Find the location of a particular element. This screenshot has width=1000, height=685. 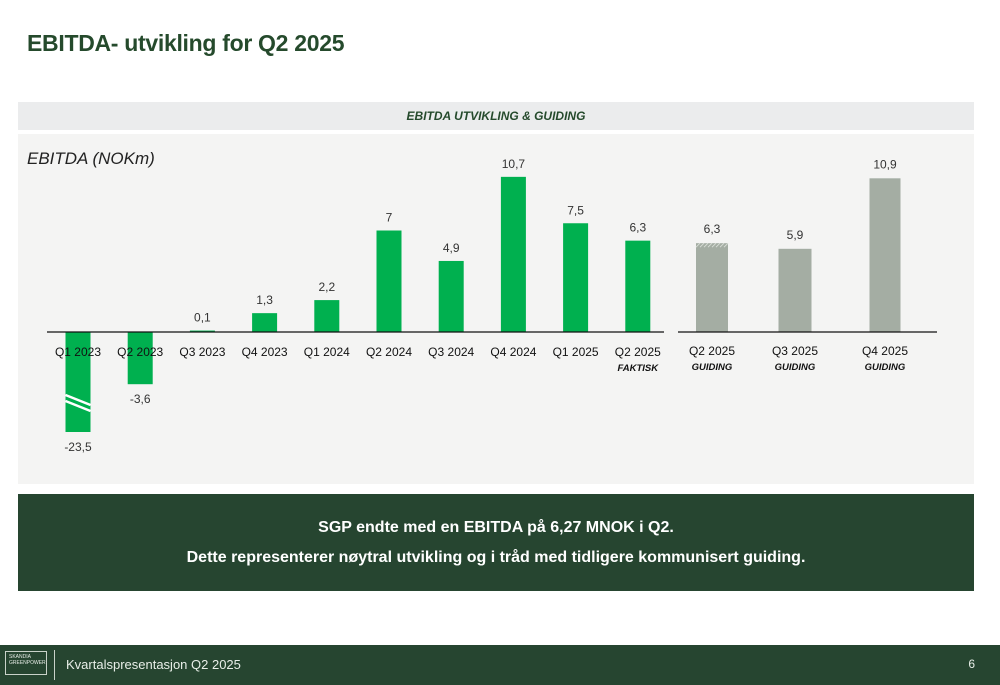

data-label: -3,6 is located at coordinates (140, 399).